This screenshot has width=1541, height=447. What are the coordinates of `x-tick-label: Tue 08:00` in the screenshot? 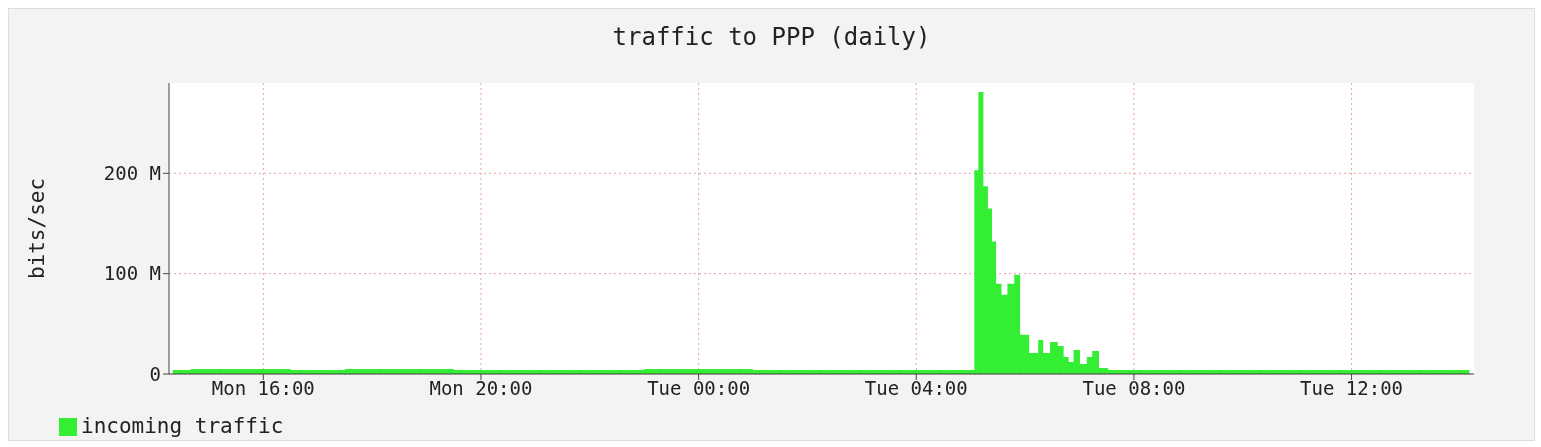 It's located at (1134, 388).